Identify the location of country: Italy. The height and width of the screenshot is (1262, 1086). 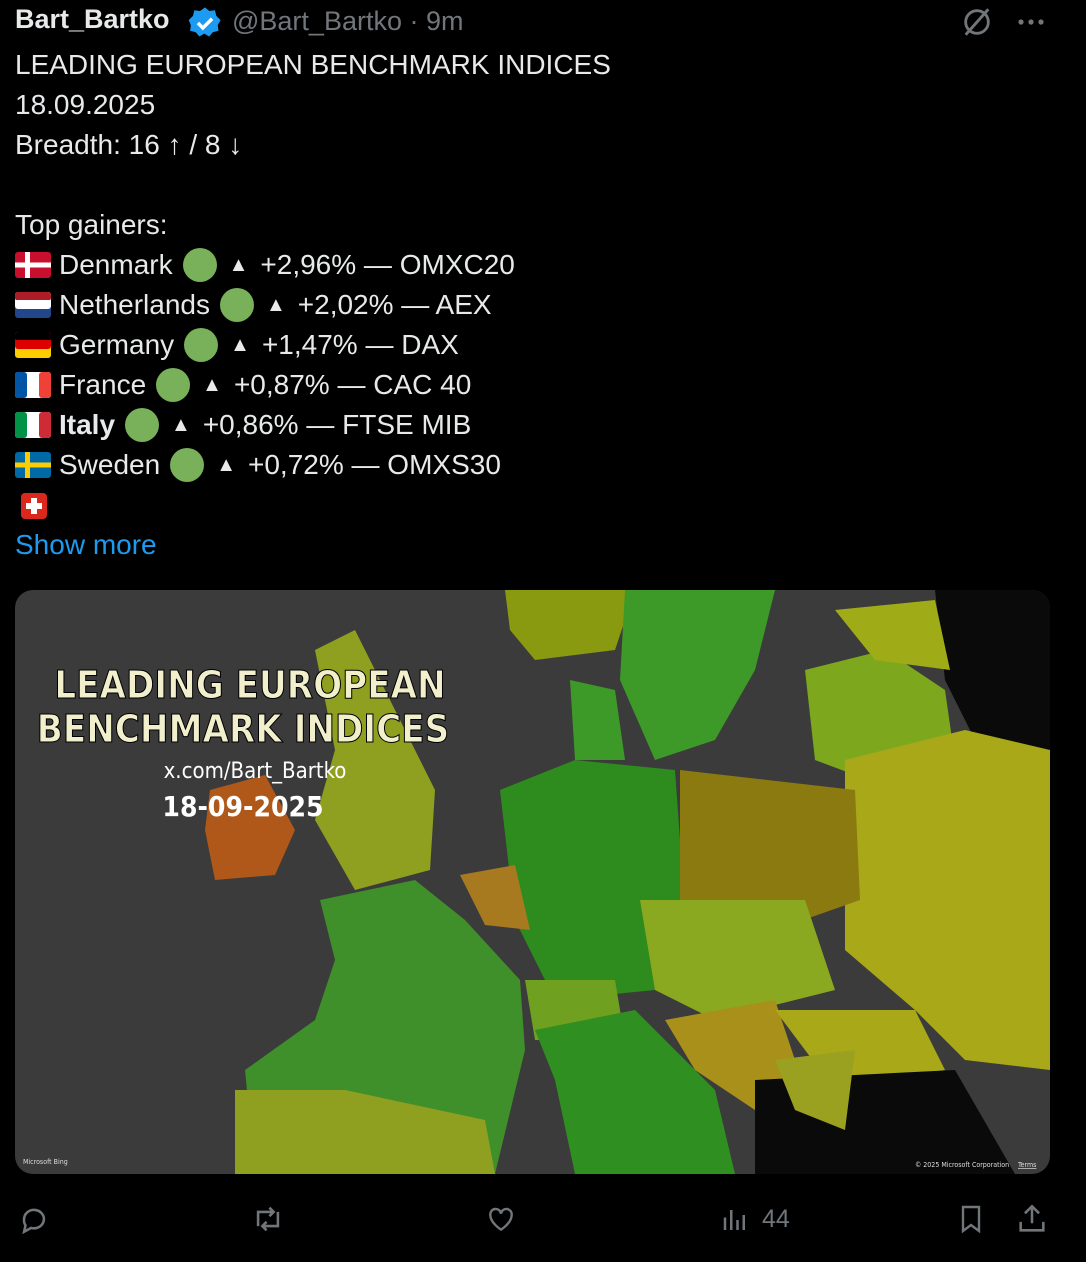
(87, 424).